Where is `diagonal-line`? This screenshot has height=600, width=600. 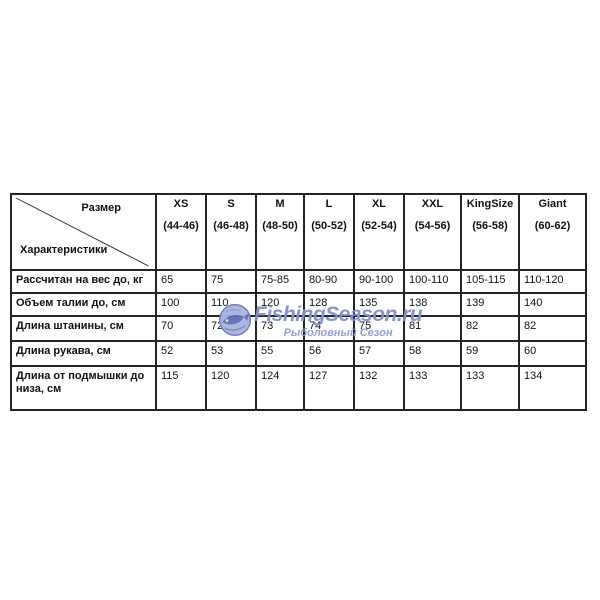
diagonal-line is located at coordinates (83, 233).